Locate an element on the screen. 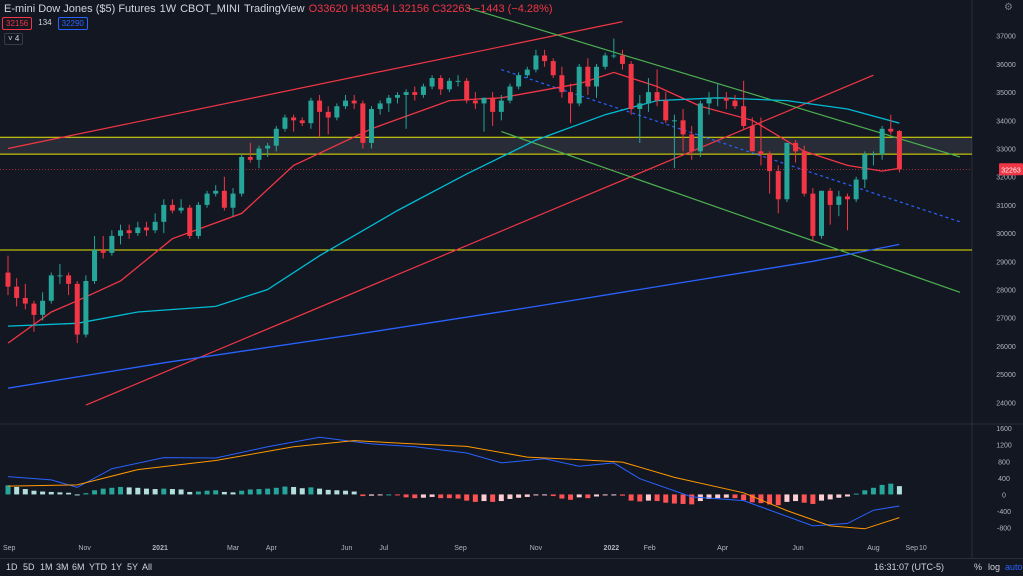 The height and width of the screenshot is (576, 1023). trendline is located at coordinates (713, 82).